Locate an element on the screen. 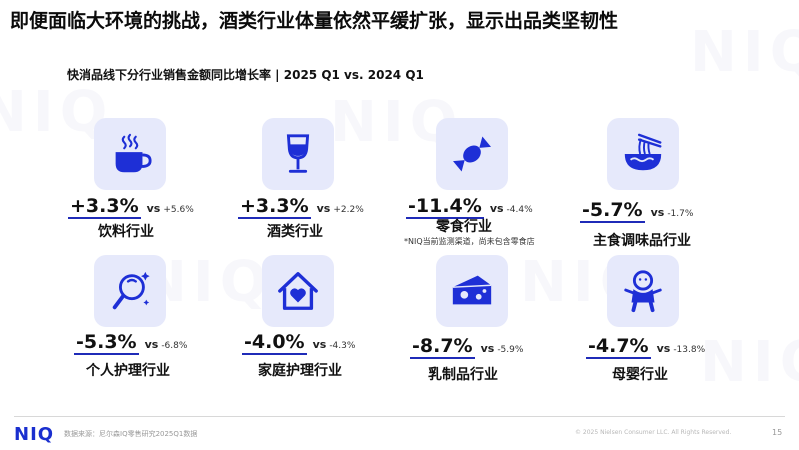  comparison-value: -13.8% is located at coordinates (689, 350).